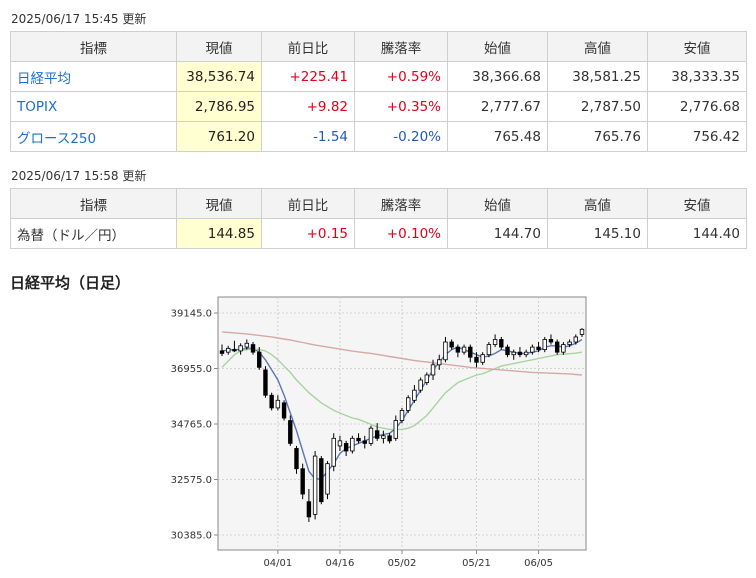  I want to click on y-tick-label: 34765.0, so click(191, 425).